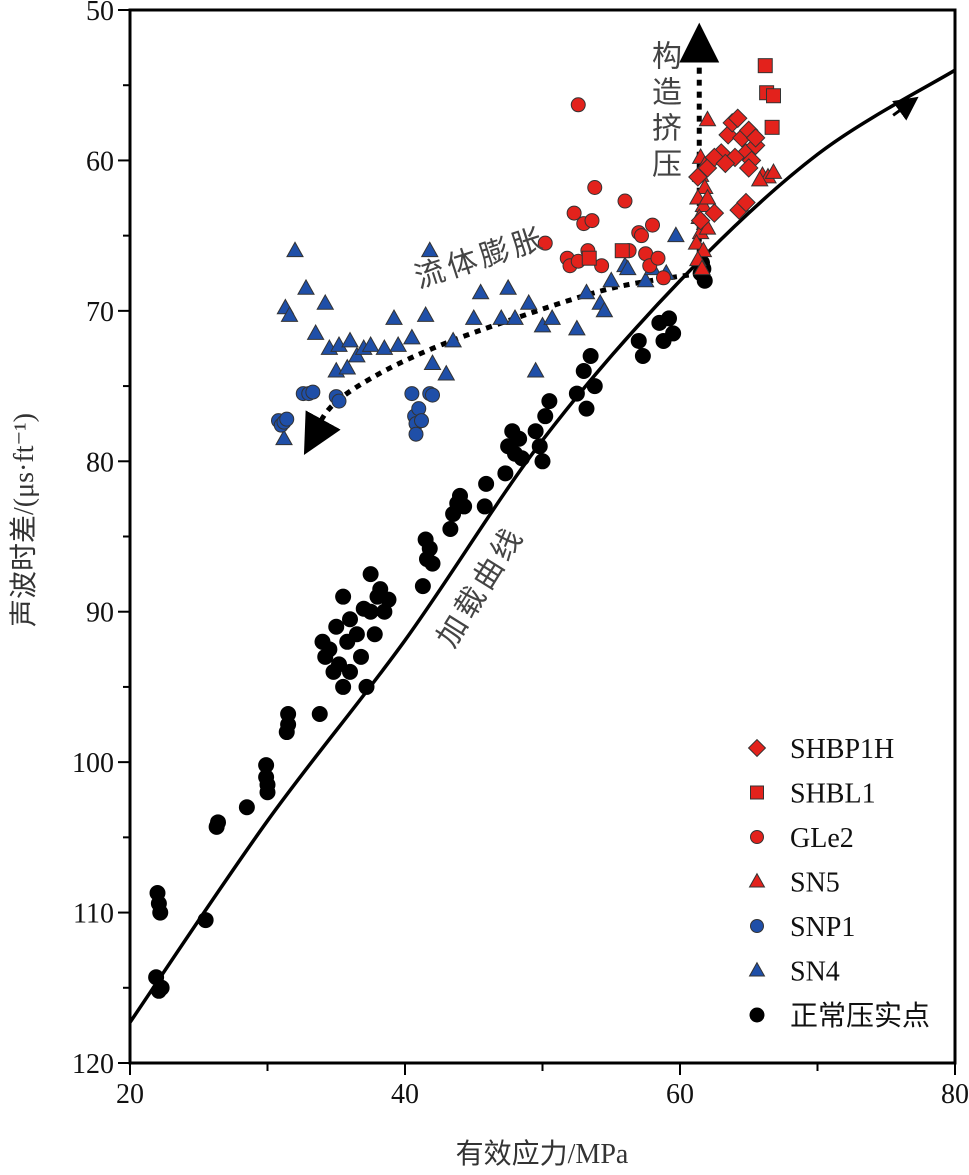 The image size is (969, 1175). What do you see at coordinates (93, 914) in the screenshot?
I see `y-tick-label: 110` at bounding box center [93, 914].